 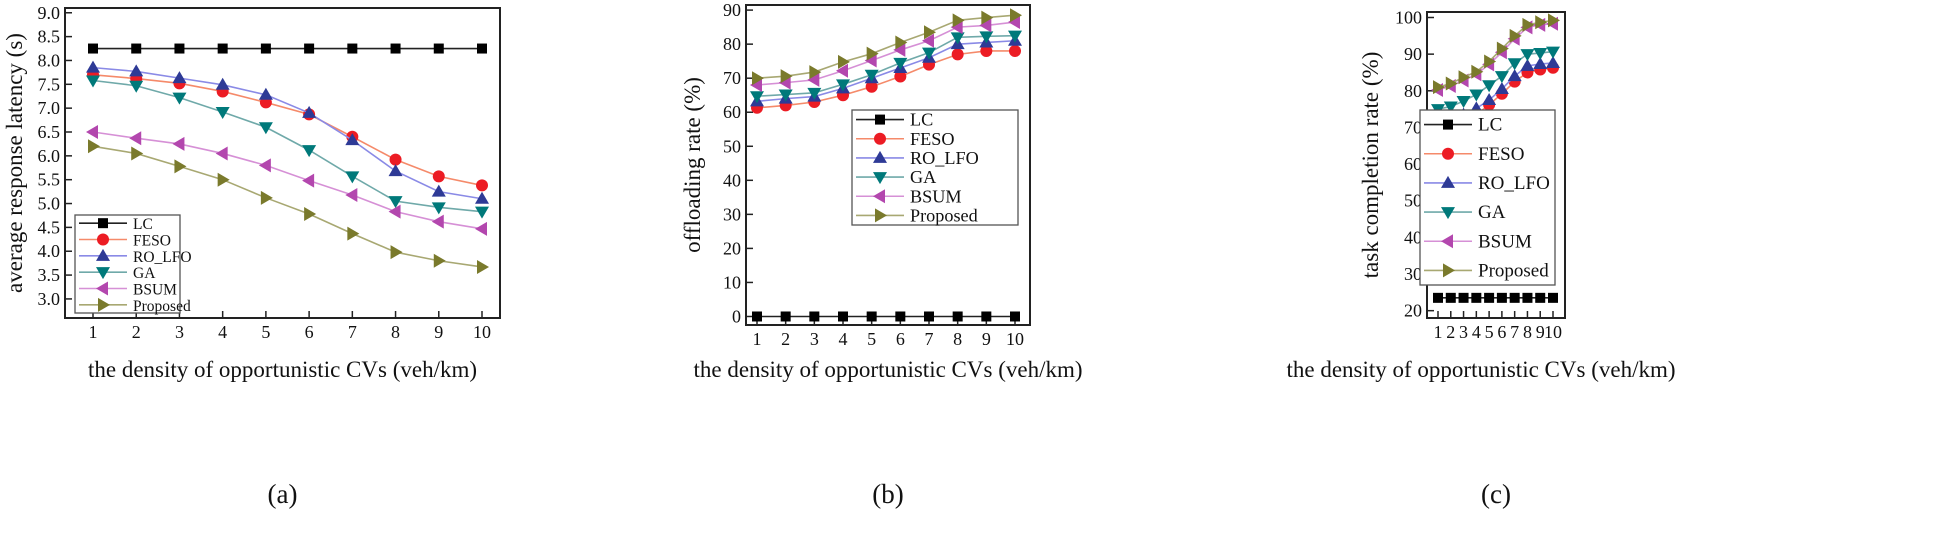 I want to click on x-tick-label: 2, so click(x=785, y=339).